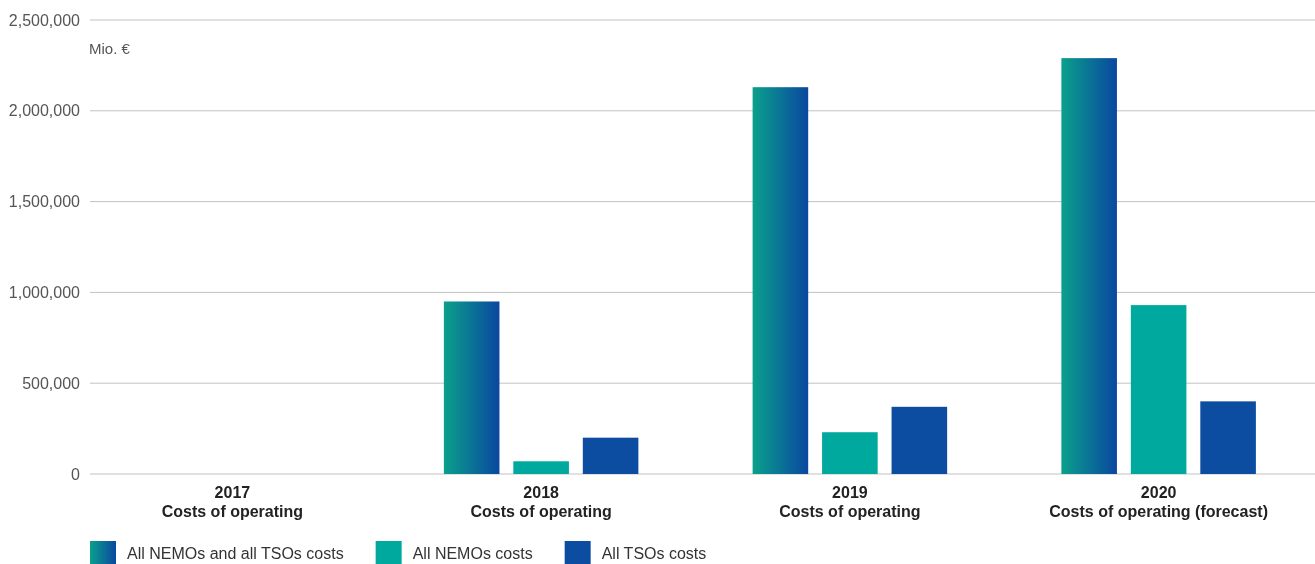 Image resolution: width=1315 pixels, height=564 pixels. I want to click on y-tick-label: 2,500,000, so click(44, 20).